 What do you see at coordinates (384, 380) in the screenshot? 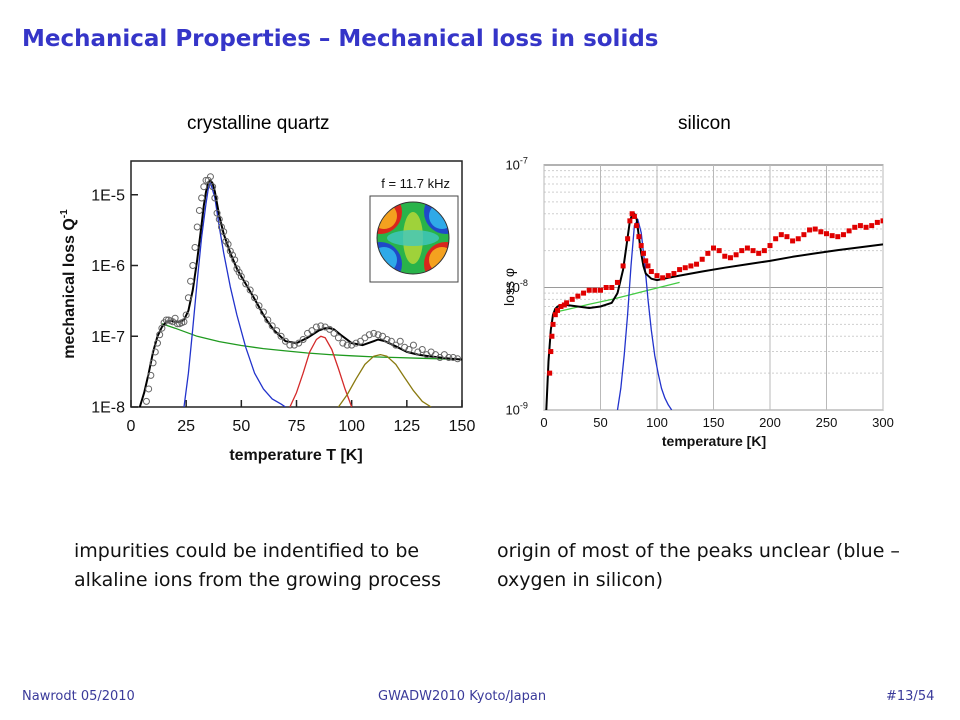
I see `peak-olive-curve` at bounding box center [384, 380].